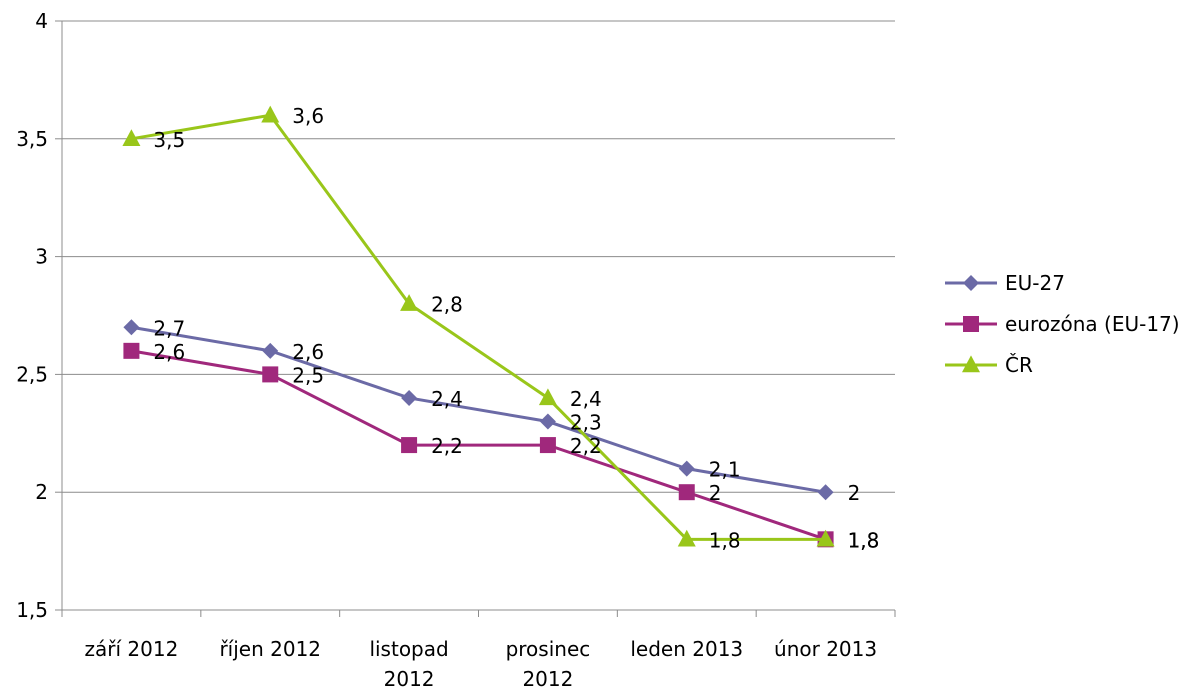  I want to click on x-tick-label: listopad 2012, so click(408, 664).